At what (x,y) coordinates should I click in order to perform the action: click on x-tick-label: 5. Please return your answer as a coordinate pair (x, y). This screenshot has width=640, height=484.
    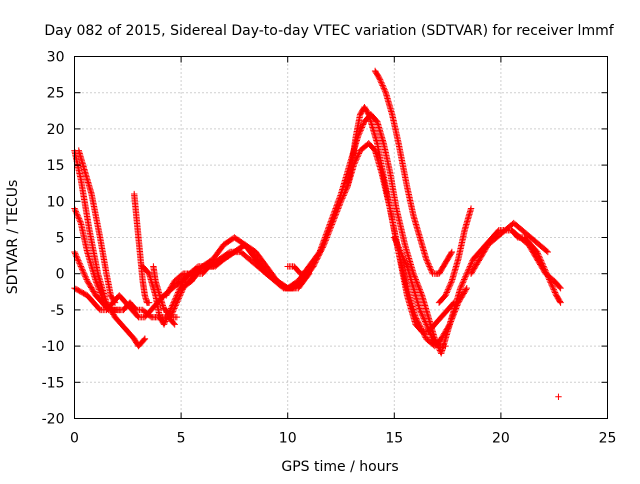
    Looking at the image, I should click on (181, 439).